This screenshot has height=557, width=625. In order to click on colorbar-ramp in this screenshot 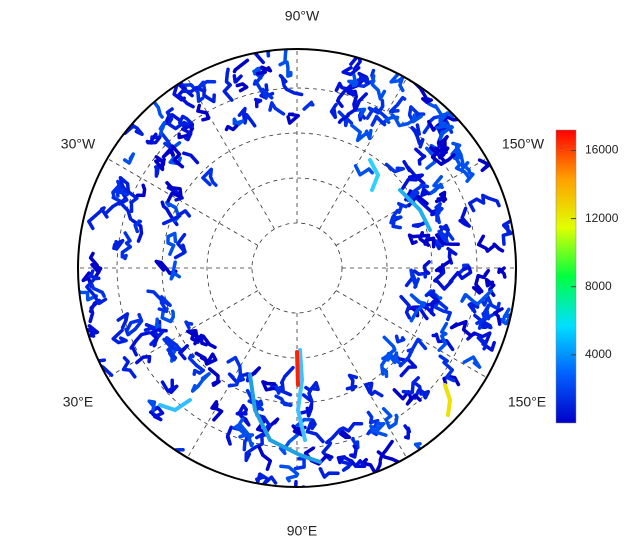, I will do `click(566, 276)`.